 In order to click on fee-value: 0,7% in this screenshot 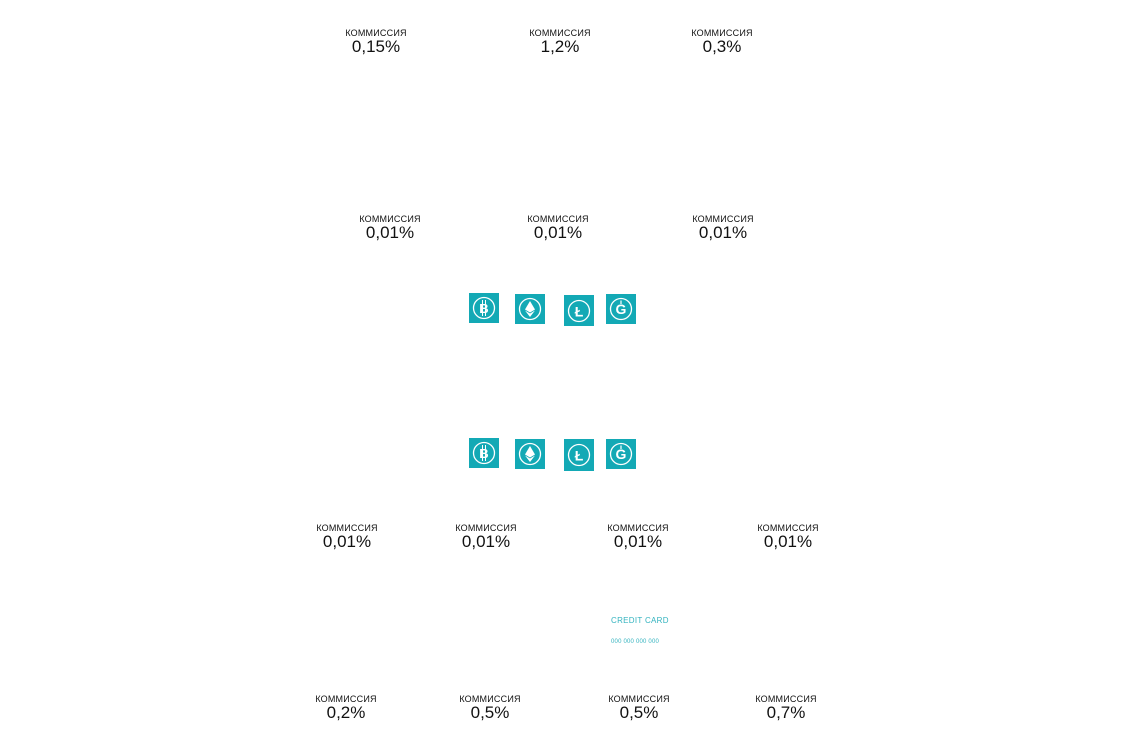, I will do `click(786, 712)`.